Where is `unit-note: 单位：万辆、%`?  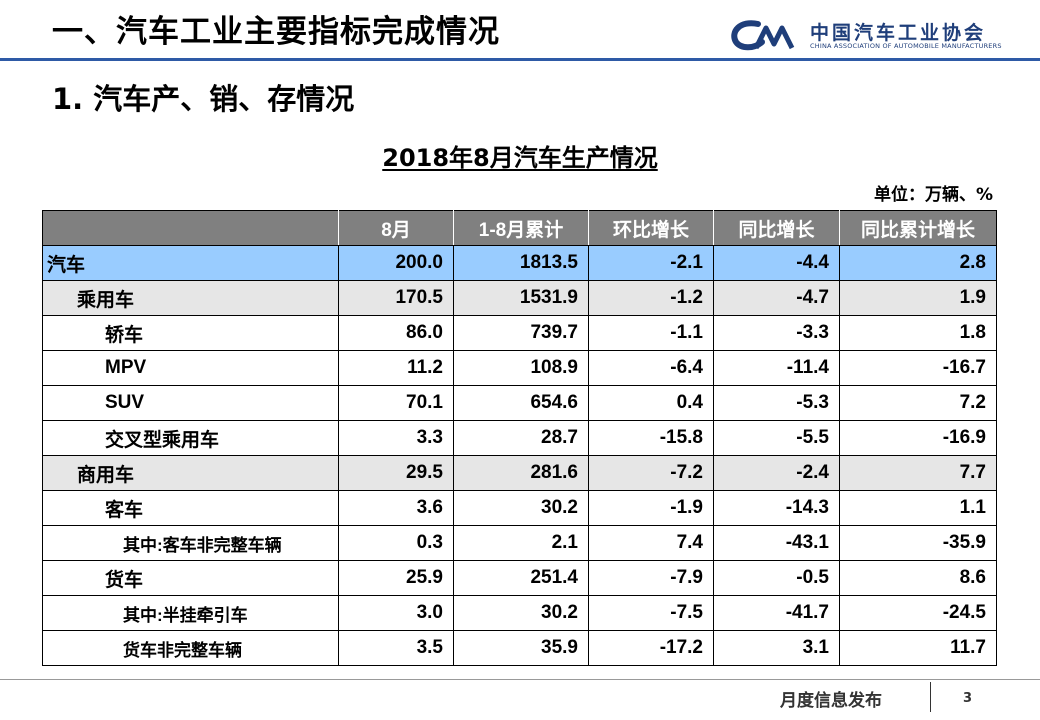
unit-note: 单位：万辆、% is located at coordinates (933, 195).